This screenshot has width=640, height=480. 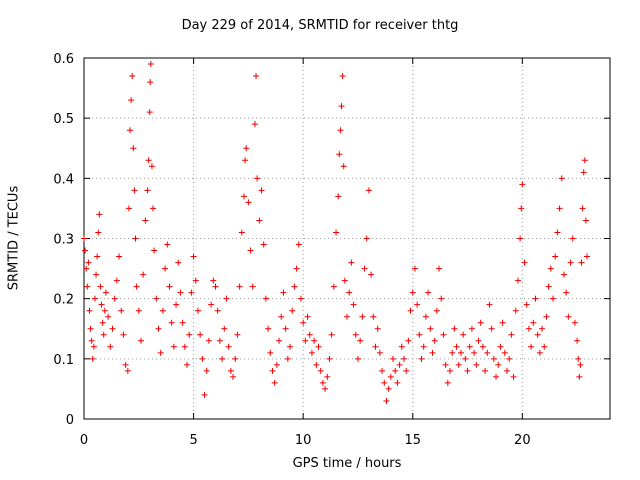 I want to click on y-axis-label: SRMTID / TECUs, so click(x=14, y=238).